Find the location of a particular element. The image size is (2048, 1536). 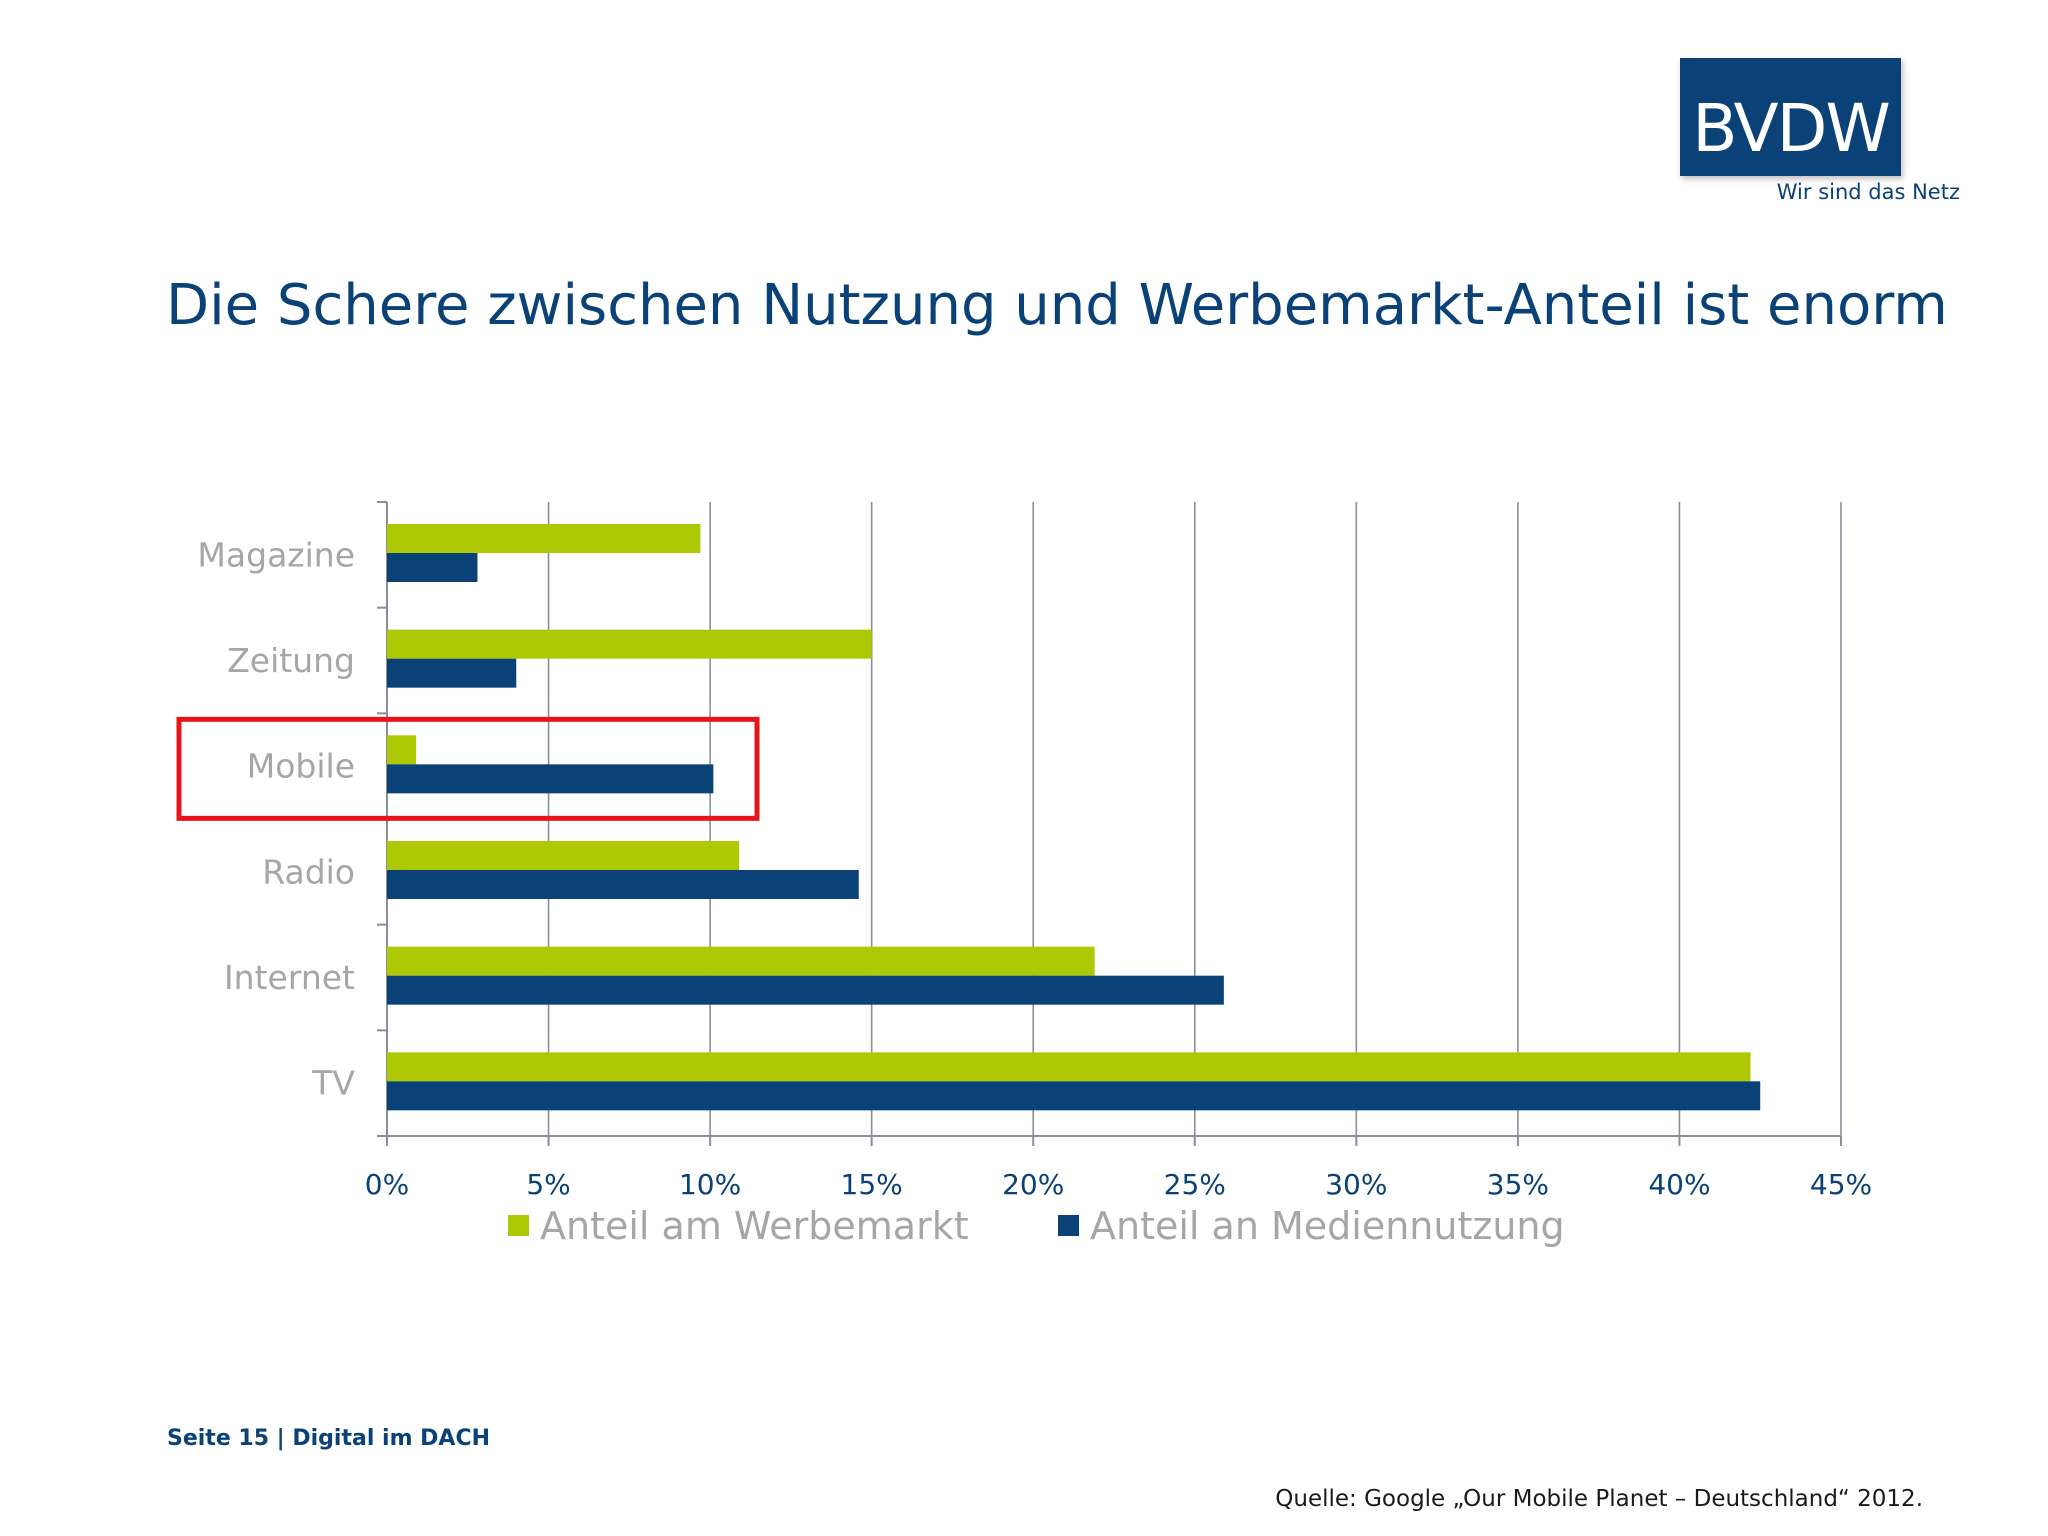

category-label: Radio is located at coordinates (308, 871).